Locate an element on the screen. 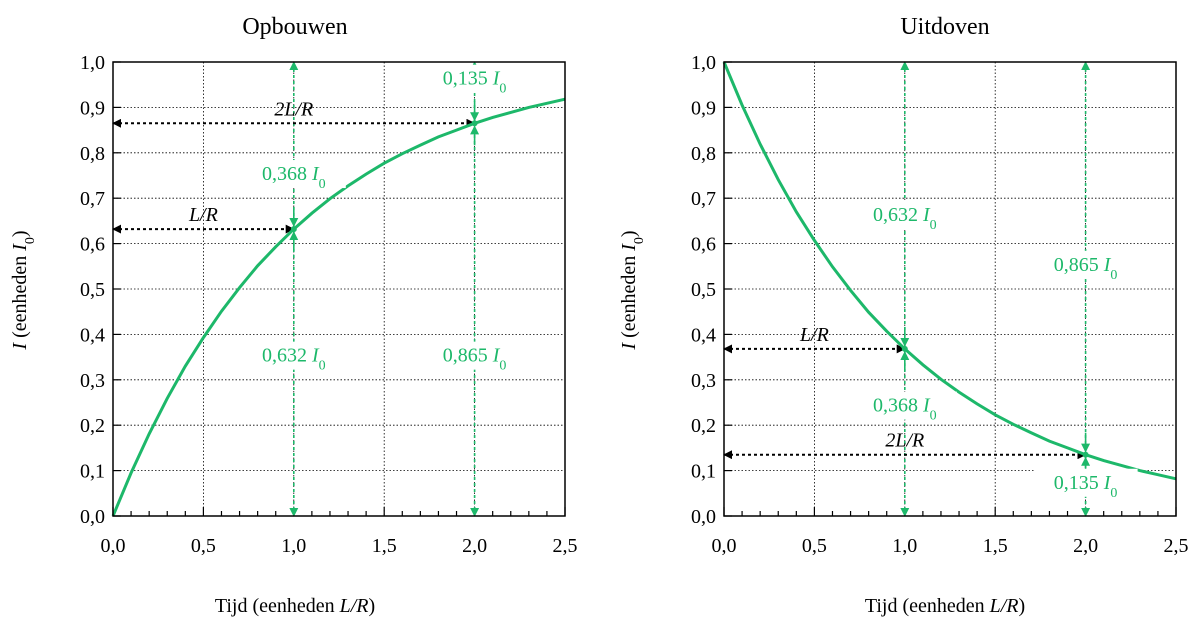 This screenshot has width=1202, height=619. y-tick-label: 0,9 is located at coordinates (92, 108).